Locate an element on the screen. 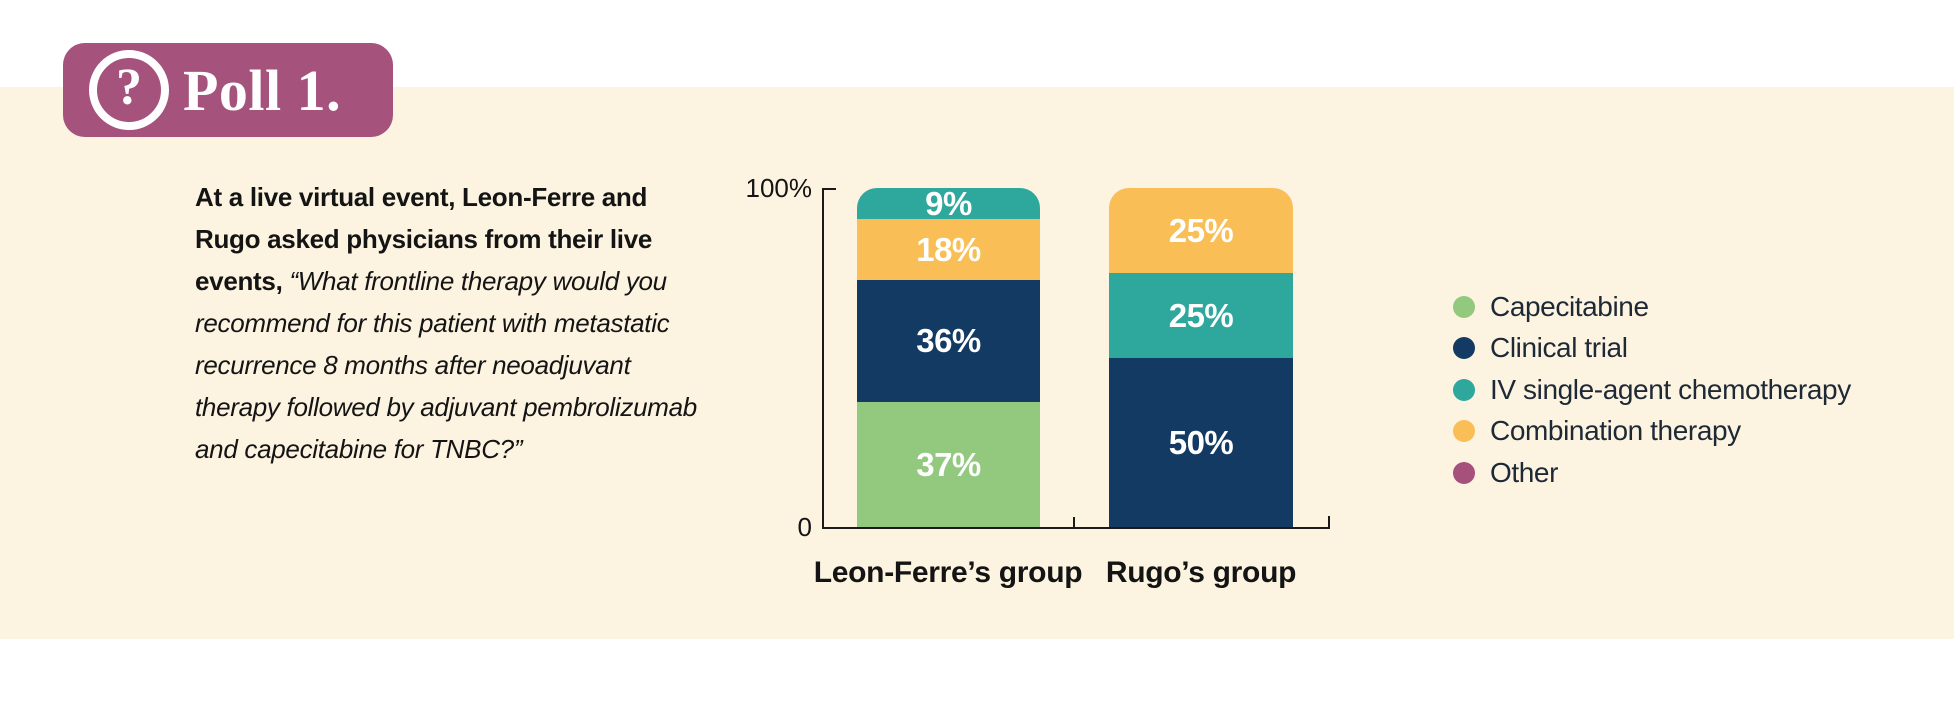 The width and height of the screenshot is (1954, 712). question-mark-glyph: ? is located at coordinates (129, 87).